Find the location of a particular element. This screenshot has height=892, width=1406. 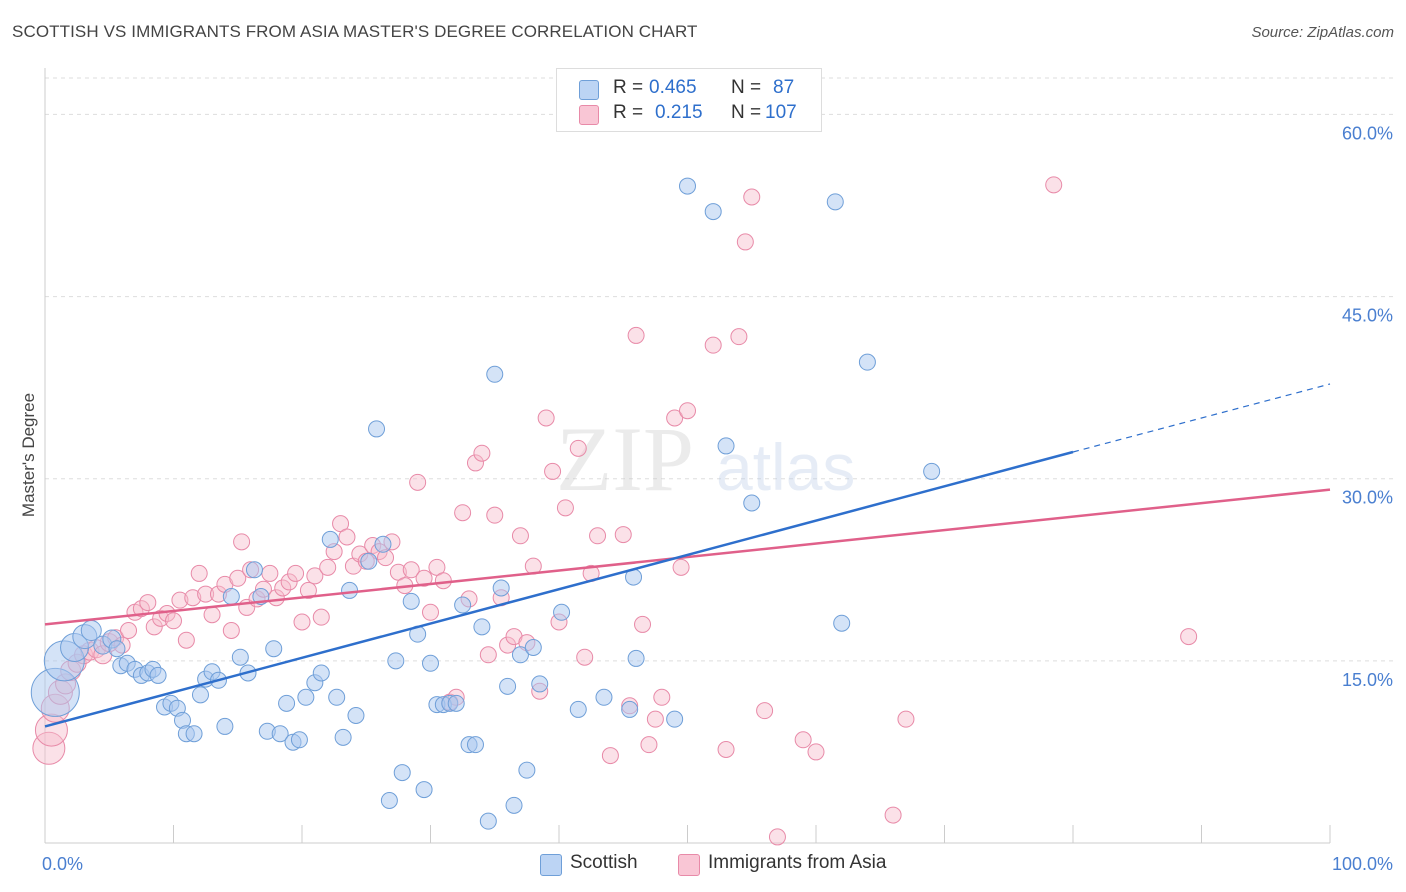

x-tick-label: 100.0% is located at coordinates (1362, 864).